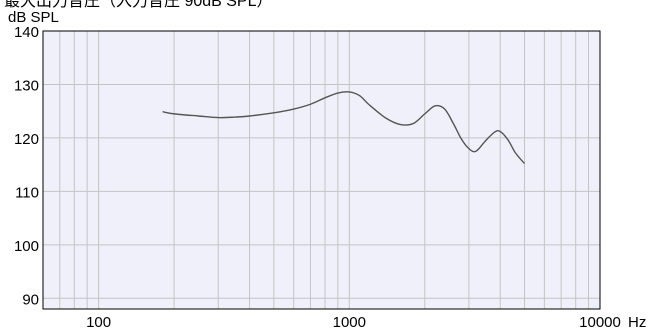 This screenshot has height=329, width=650. Describe the element at coordinates (600, 321) in the screenshot. I see `x-tick-label: 10000` at that location.